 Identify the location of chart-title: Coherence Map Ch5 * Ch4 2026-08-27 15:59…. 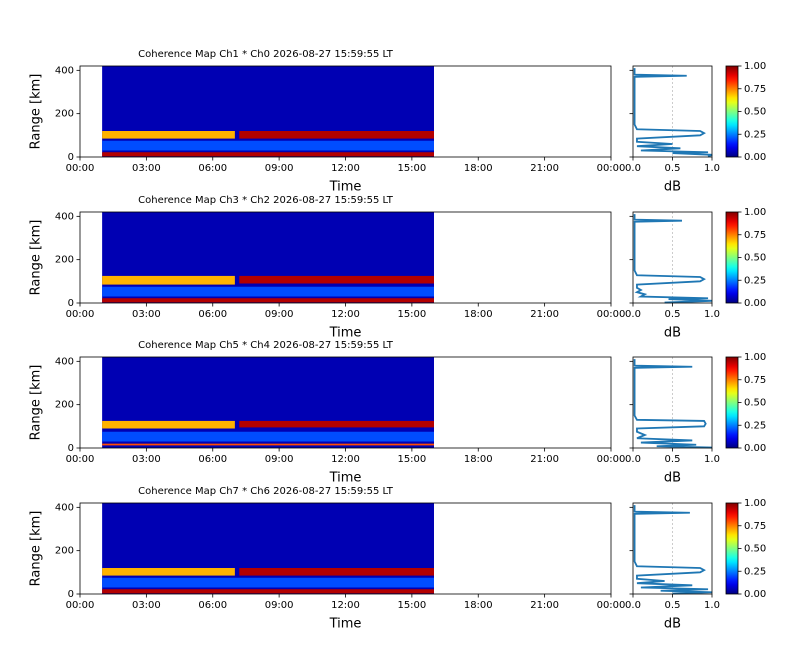
(266, 345).